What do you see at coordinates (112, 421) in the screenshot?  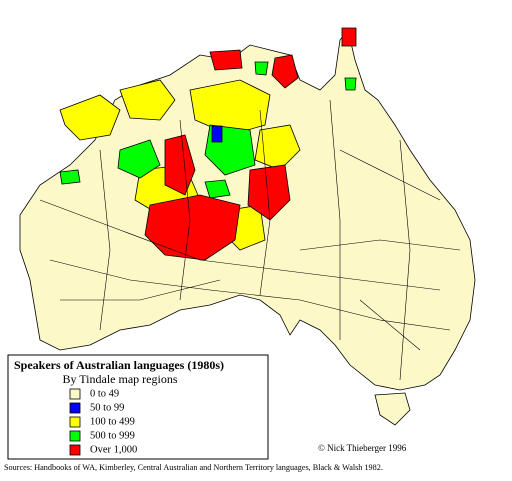 I see `legend-label: 100 to 499` at bounding box center [112, 421].